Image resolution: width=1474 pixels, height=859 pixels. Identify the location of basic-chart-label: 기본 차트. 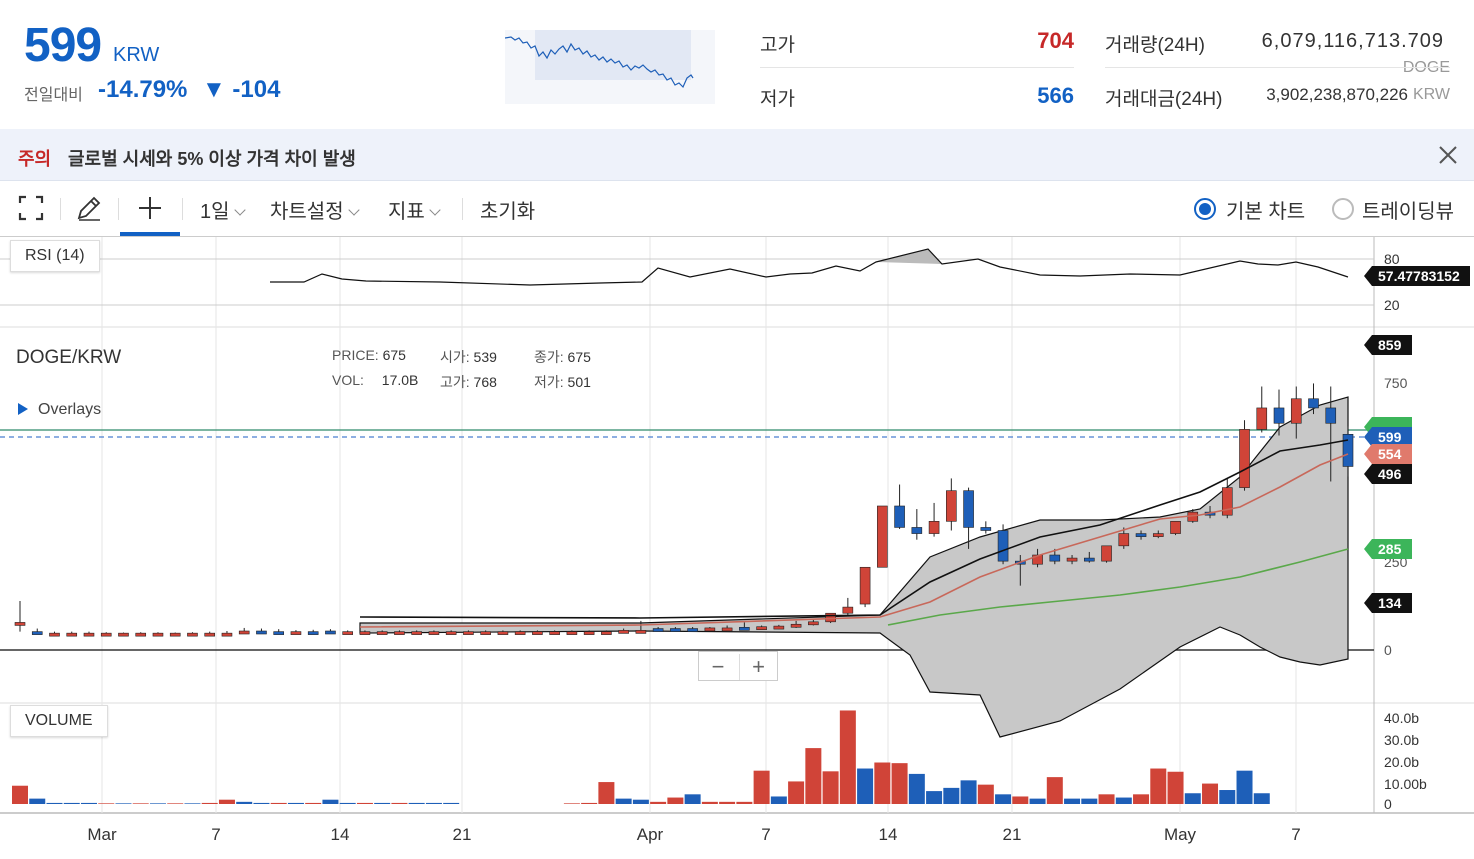
(1266, 212).